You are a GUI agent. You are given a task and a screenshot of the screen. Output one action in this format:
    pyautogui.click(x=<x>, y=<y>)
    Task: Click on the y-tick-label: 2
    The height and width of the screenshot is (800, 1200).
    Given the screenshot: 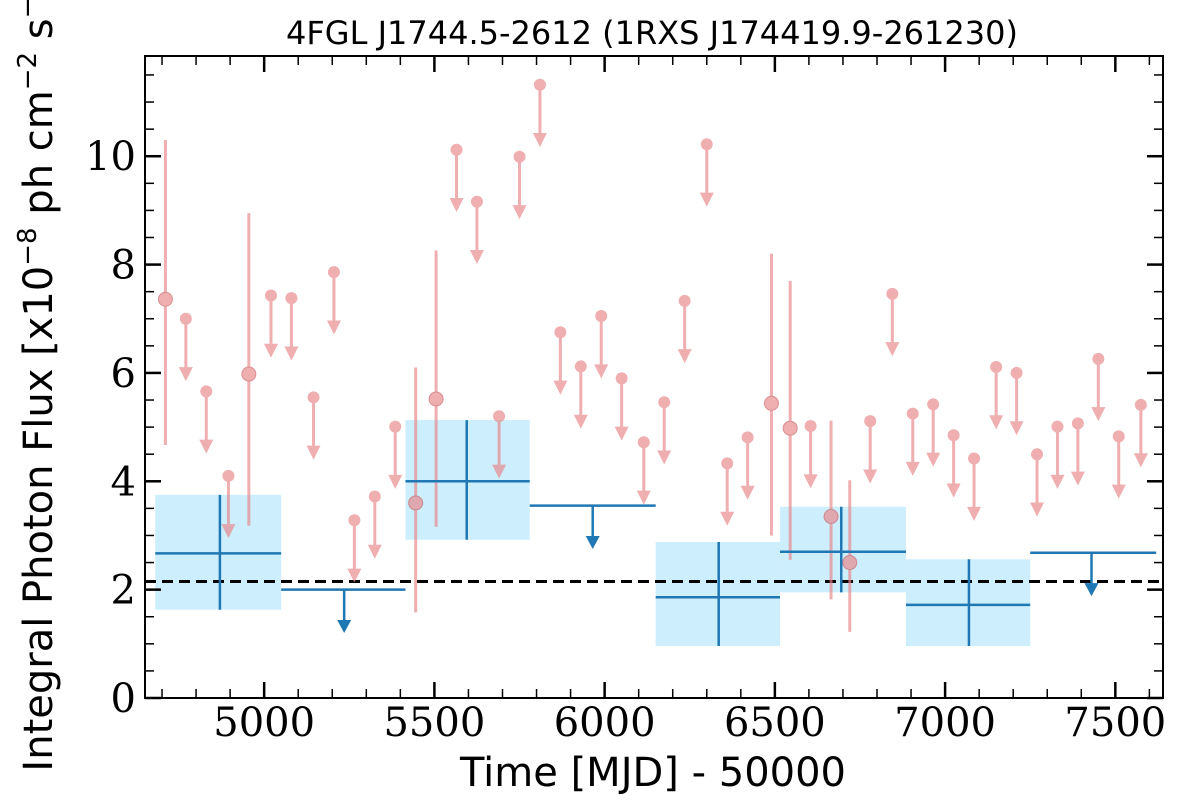 What is the action you would take?
    pyautogui.click(x=123, y=591)
    